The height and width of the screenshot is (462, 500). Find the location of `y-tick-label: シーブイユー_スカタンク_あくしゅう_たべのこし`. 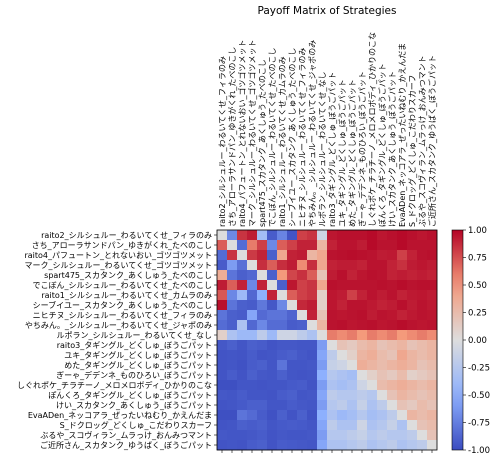

y-tick-label: シーブイユー_スカタンク_あくしゅう_たべのこし is located at coordinates (122, 305).